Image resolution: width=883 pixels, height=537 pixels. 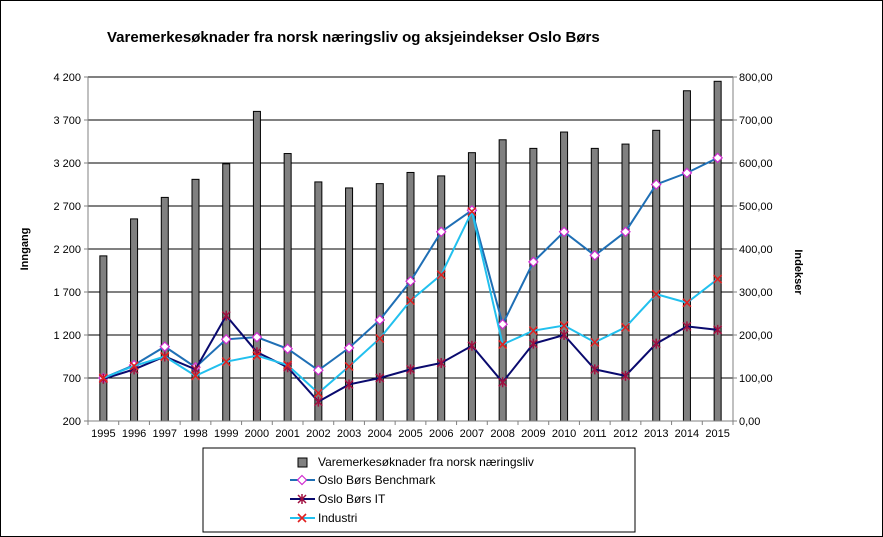 What do you see at coordinates (756, 379) in the screenshot?
I see `y-right-tick-label: 100,00` at bounding box center [756, 379].